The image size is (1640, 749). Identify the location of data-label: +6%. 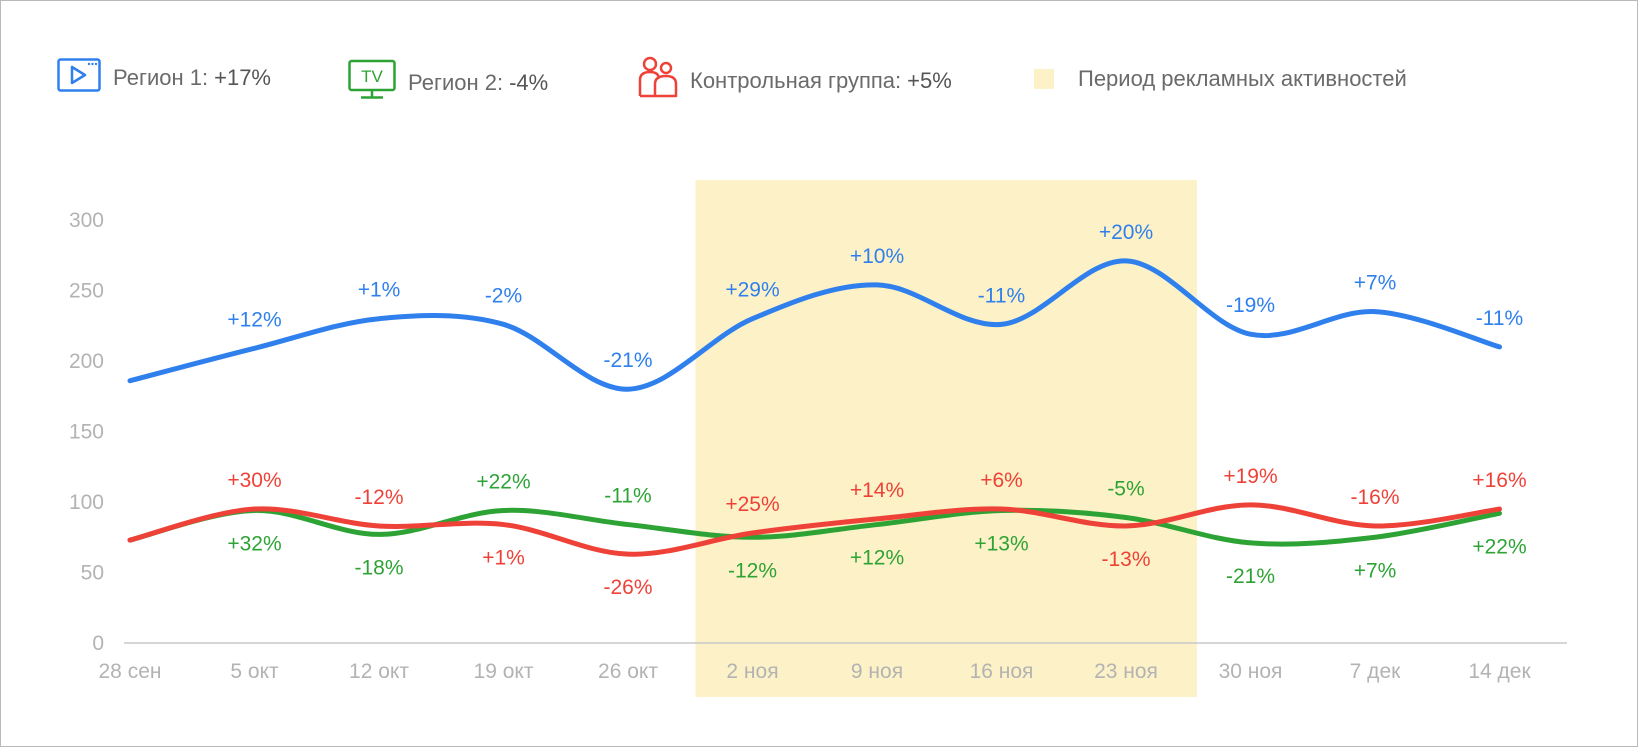
(1001, 480).